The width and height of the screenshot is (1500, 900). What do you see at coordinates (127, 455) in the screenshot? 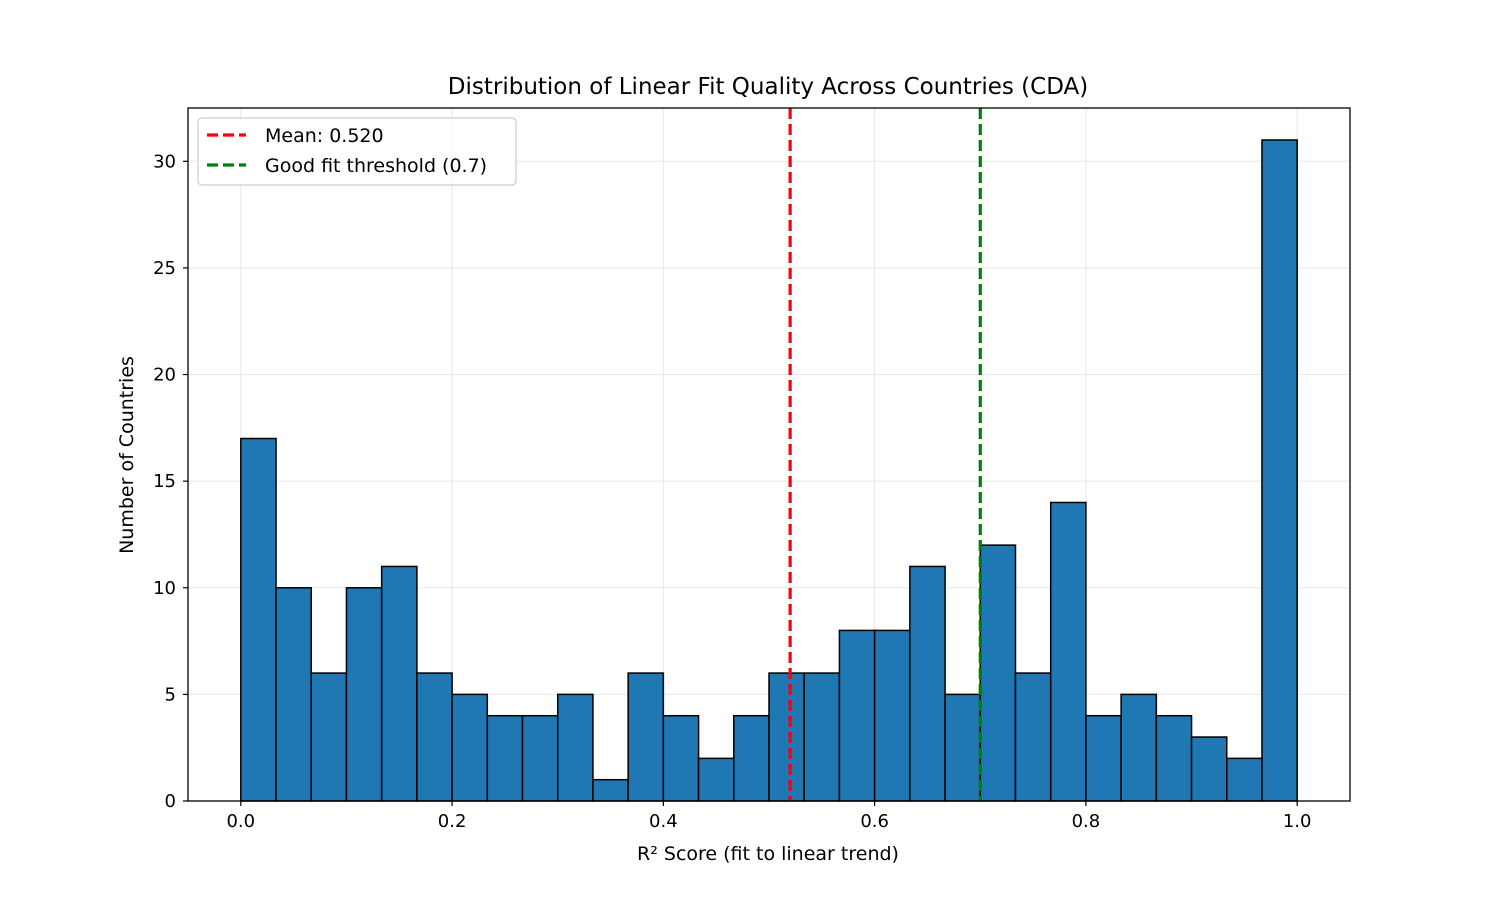
I see `y-axis-label: Number of Countries` at bounding box center [127, 455].